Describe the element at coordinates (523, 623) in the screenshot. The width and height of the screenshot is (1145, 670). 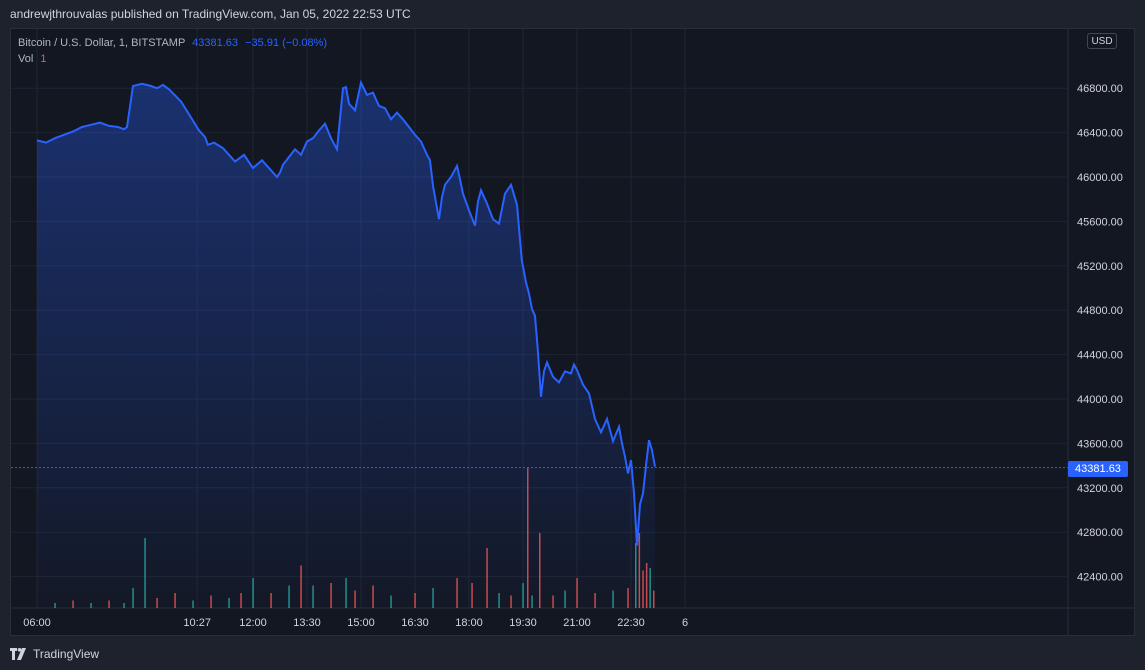
I see `x-tick-label: 19:30` at that location.